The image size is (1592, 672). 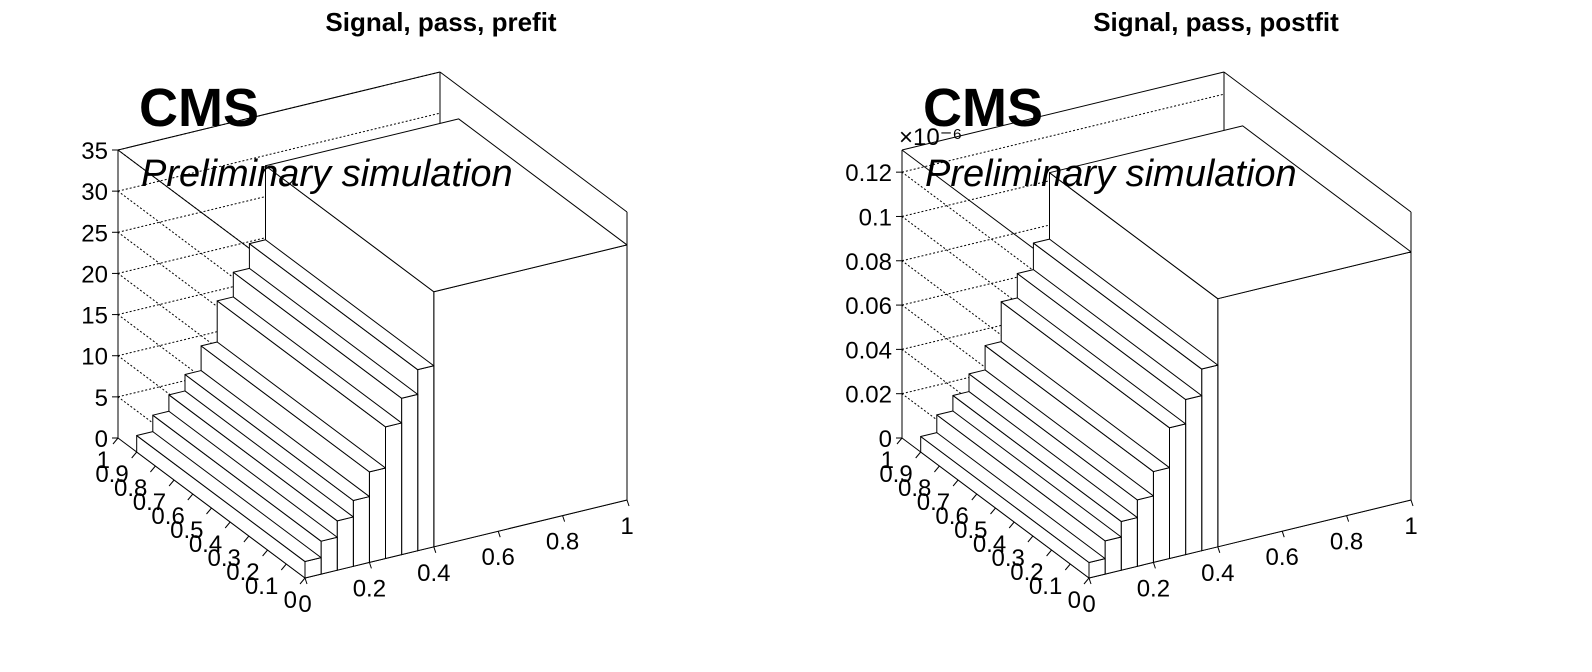 I want to click on z-tick-label: 0.06, so click(x=868, y=306).